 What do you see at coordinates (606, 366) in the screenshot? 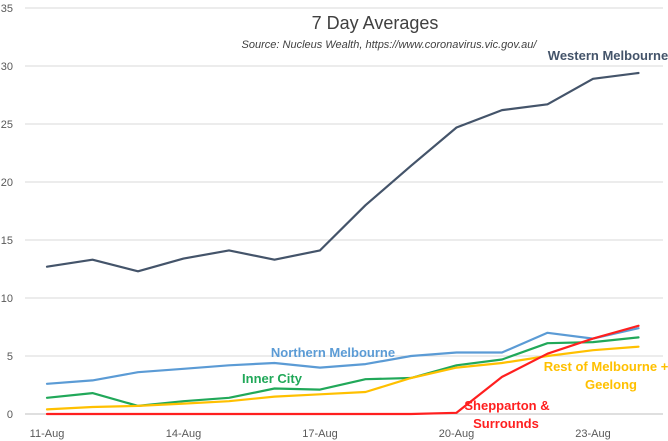
I see `series-label-rest-of-melbourne-geelong: Rest of Melbourne +` at bounding box center [606, 366].